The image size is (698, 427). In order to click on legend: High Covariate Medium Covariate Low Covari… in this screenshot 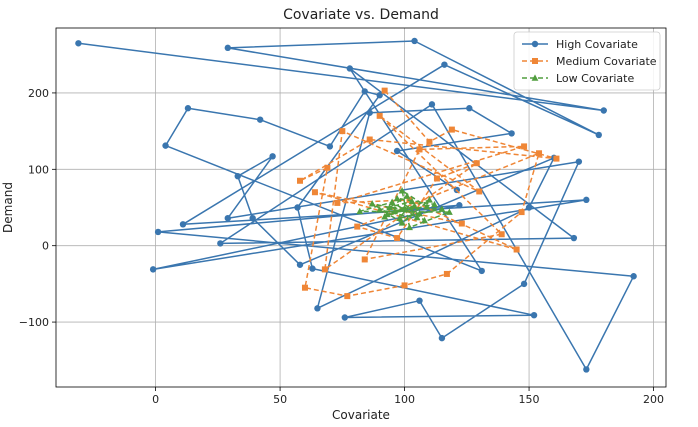, I will do `click(587, 61)`.